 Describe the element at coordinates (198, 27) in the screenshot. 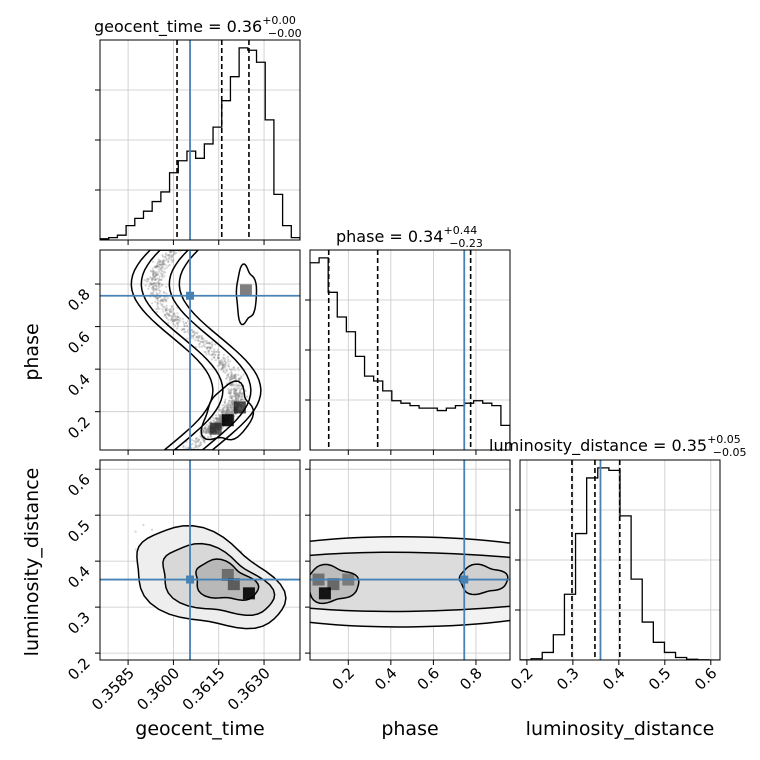

I see `title-geocent-time: geocent_time = 0.36+0.00 −0.00` at that location.